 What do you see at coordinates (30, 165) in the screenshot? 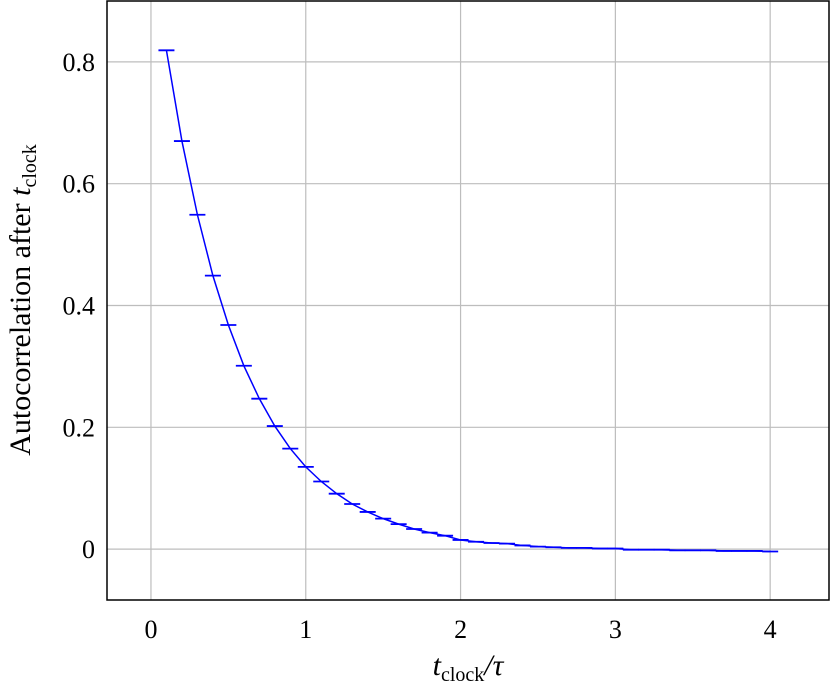
I see `y-label-sub: clock` at bounding box center [30, 165].